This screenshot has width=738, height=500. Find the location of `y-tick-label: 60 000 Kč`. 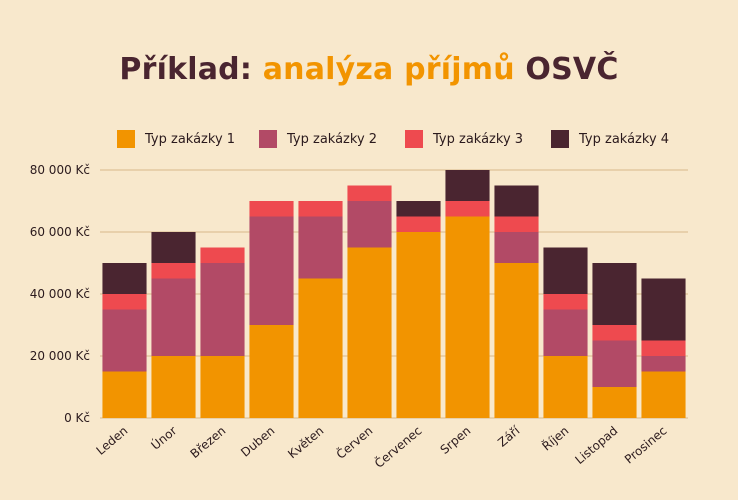

y-tick-label: 60 000 Kč is located at coordinates (60, 232).